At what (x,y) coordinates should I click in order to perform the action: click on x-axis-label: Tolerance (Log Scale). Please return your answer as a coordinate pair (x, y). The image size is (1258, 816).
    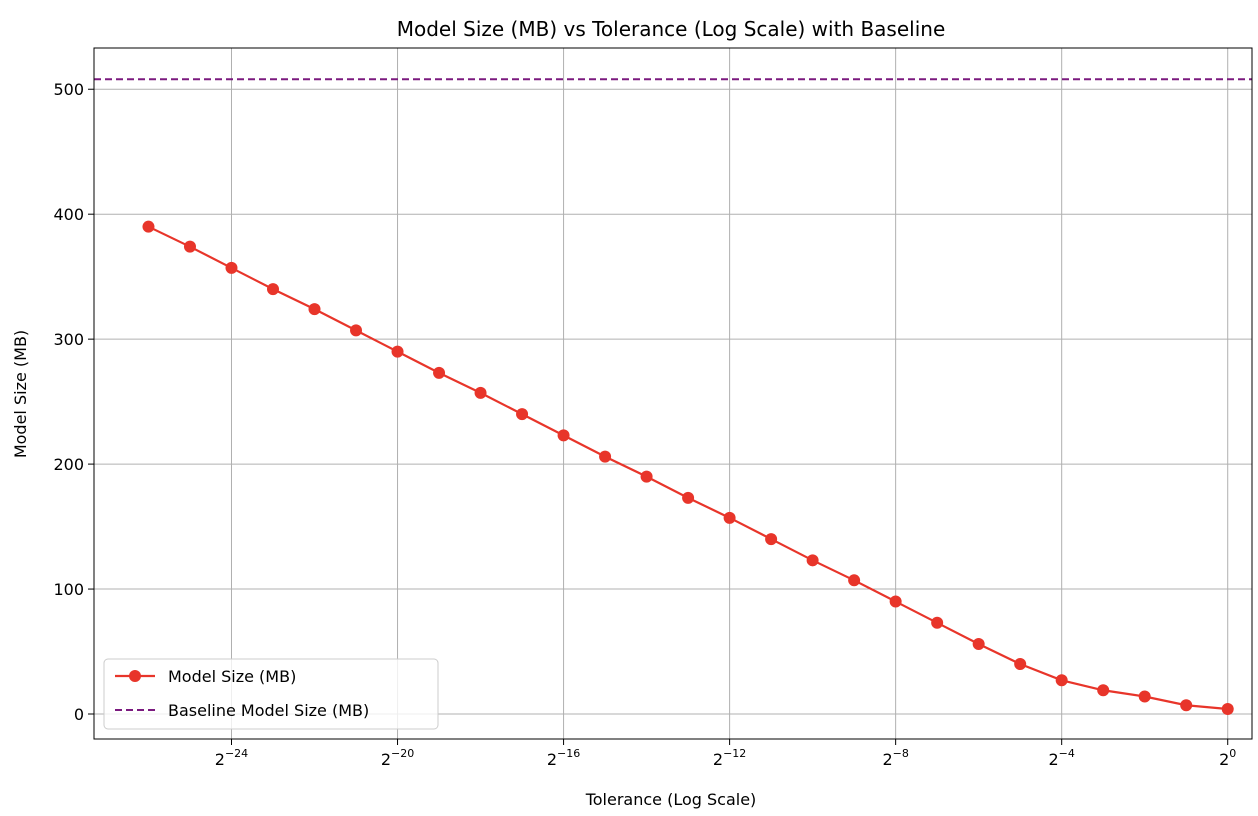
    Looking at the image, I should click on (671, 799).